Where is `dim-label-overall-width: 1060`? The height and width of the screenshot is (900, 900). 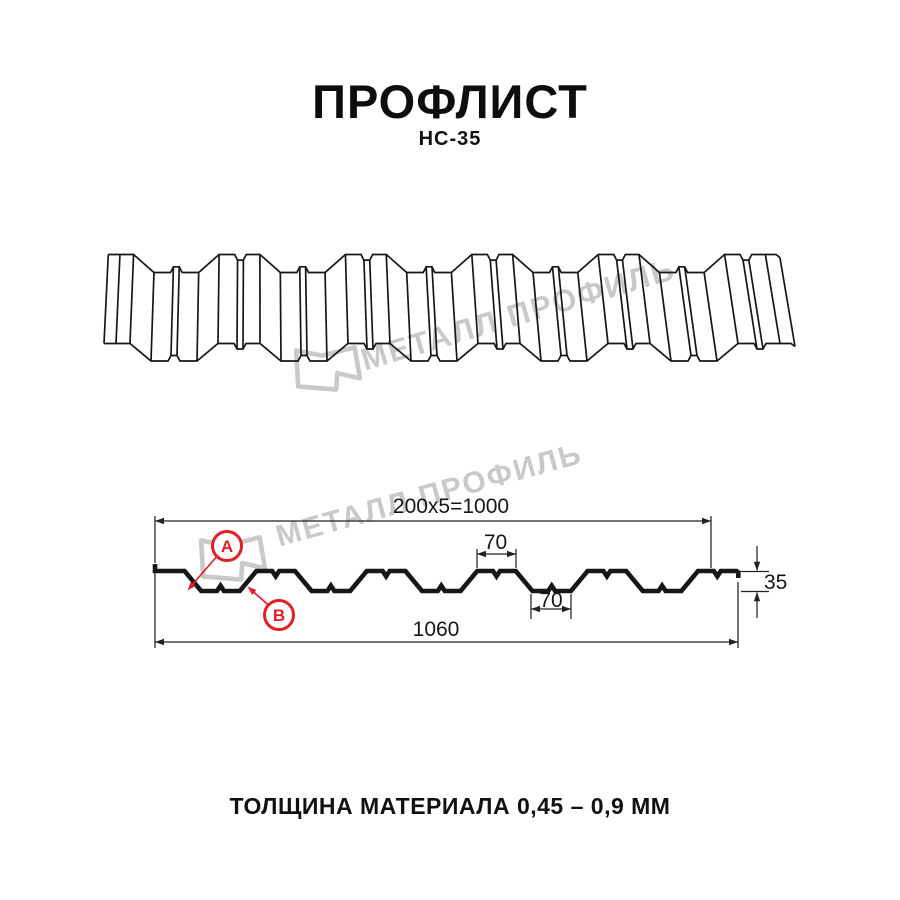 dim-label-overall-width: 1060 is located at coordinates (436, 629).